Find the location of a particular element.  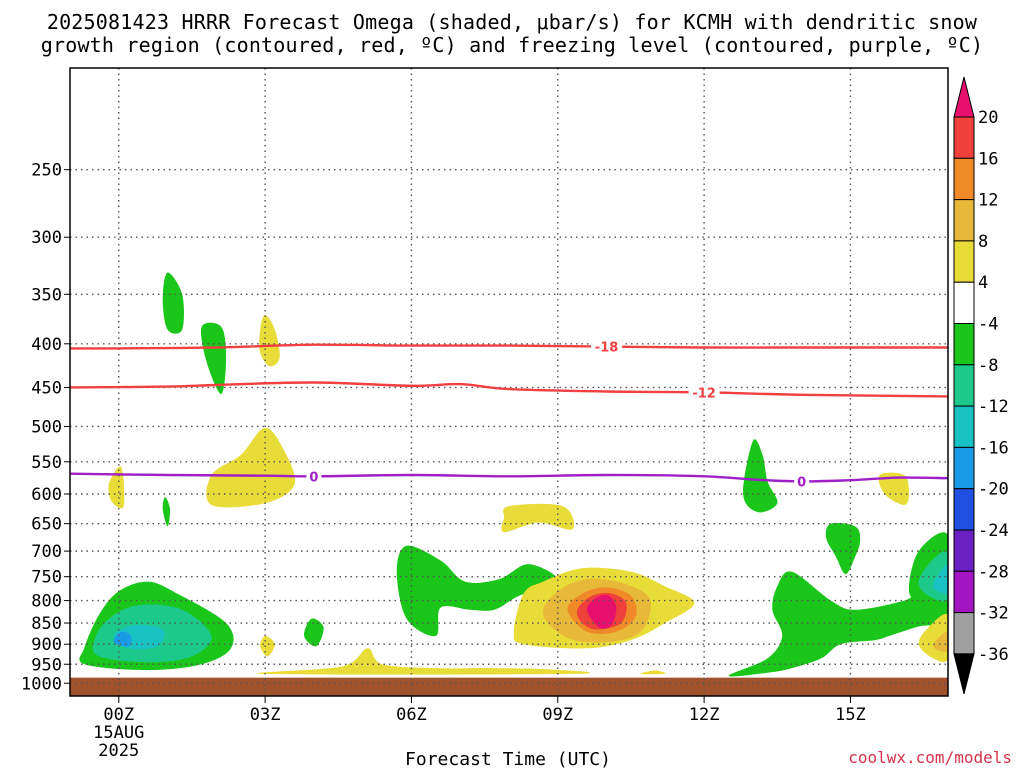

pressure-tick-label: 950 is located at coordinates (46, 665).